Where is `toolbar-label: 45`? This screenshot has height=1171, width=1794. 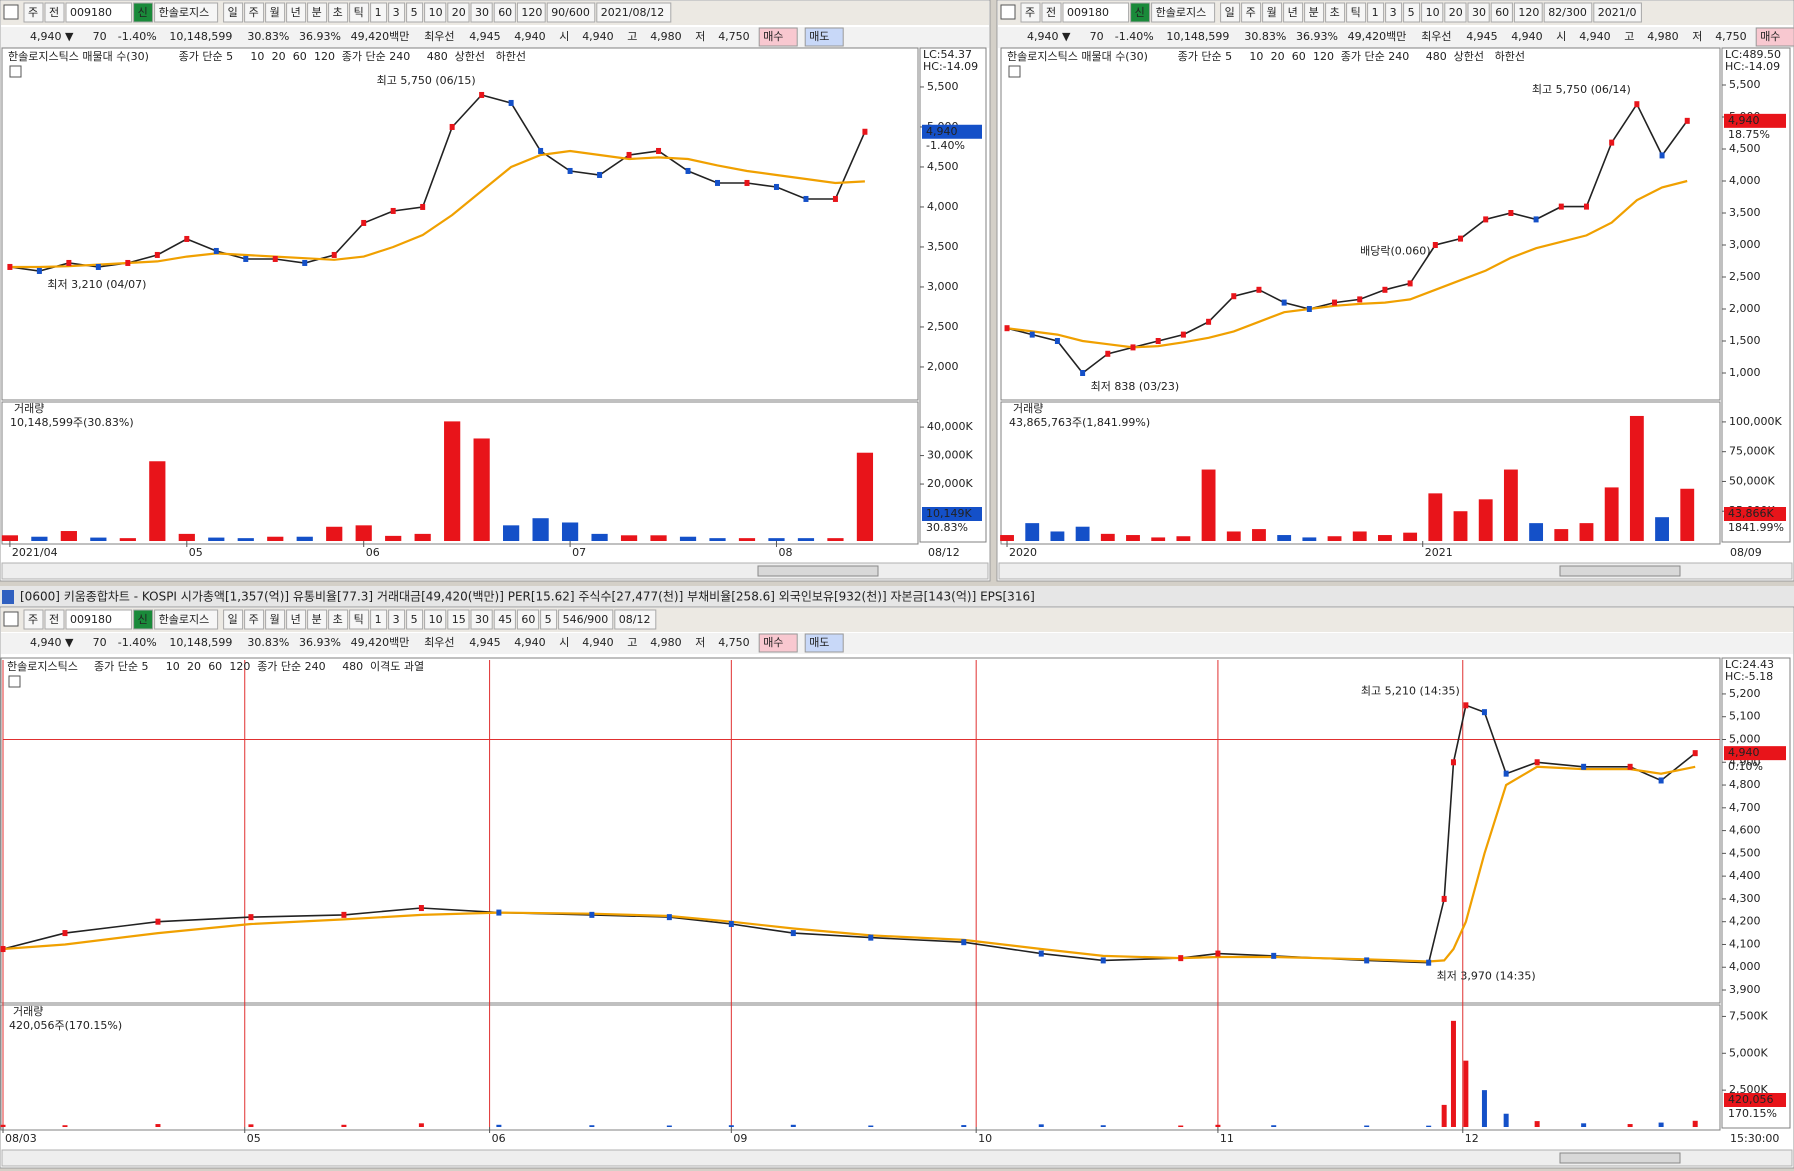
toolbar-label: 45 is located at coordinates (505, 619).